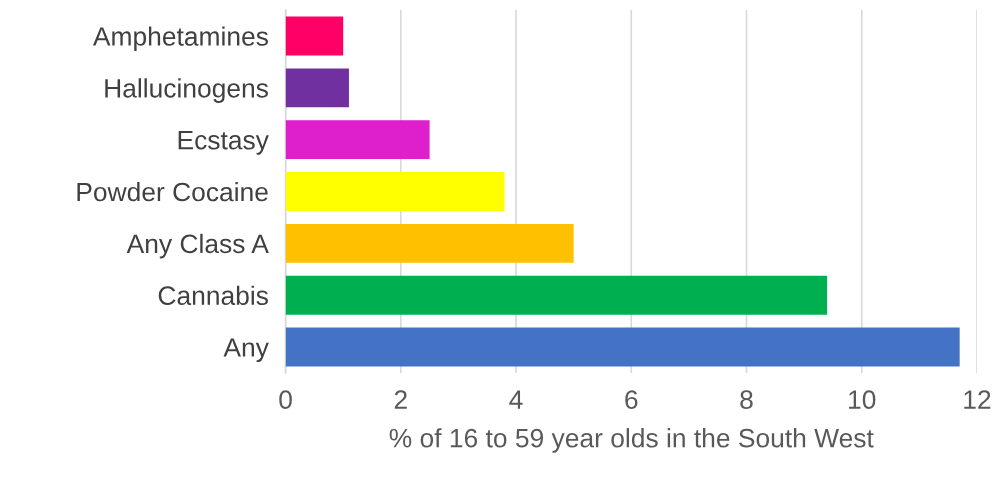 The width and height of the screenshot is (1002, 504). Describe the element at coordinates (172, 191) in the screenshot. I see `y-tick-label: Powder Cocaine` at that location.